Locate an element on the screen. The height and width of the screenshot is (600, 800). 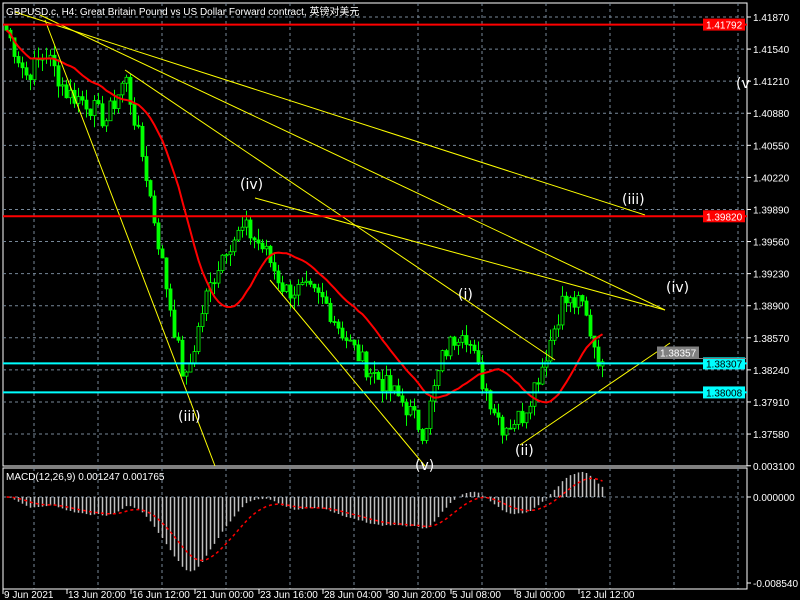
current-price-box is located at coordinates (678, 352).